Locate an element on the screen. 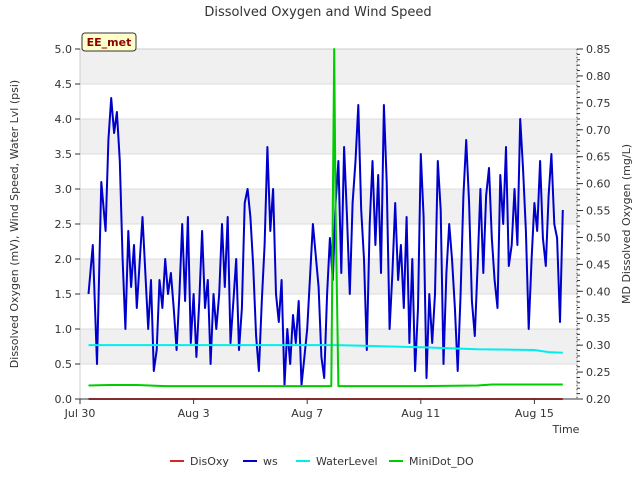 The width and height of the screenshot is (640, 480). legend-label: WaterLevel is located at coordinates (347, 461).